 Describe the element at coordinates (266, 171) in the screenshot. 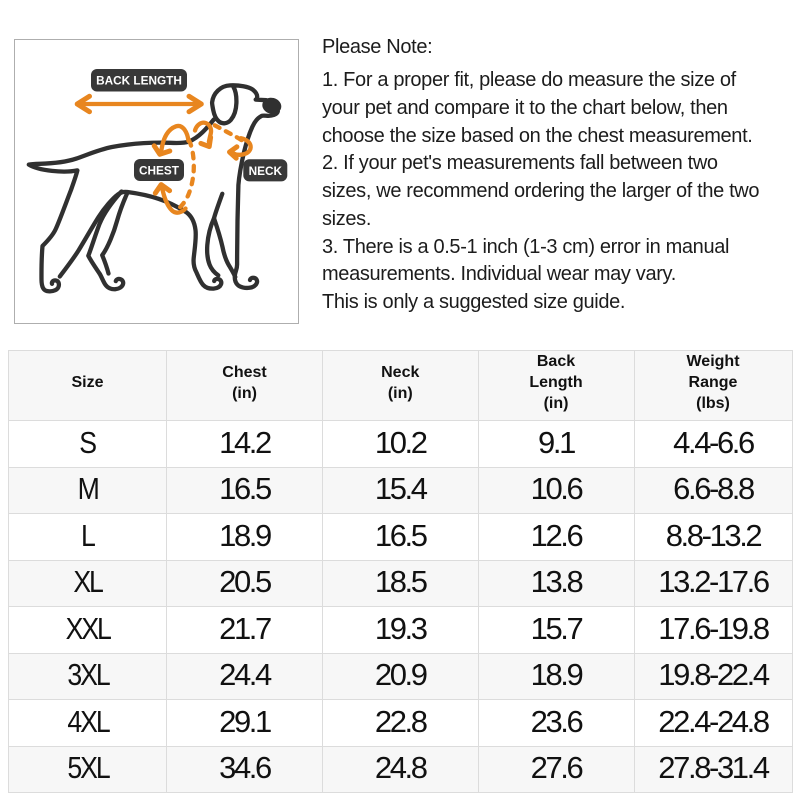

I see `svg-text: NECK` at that location.